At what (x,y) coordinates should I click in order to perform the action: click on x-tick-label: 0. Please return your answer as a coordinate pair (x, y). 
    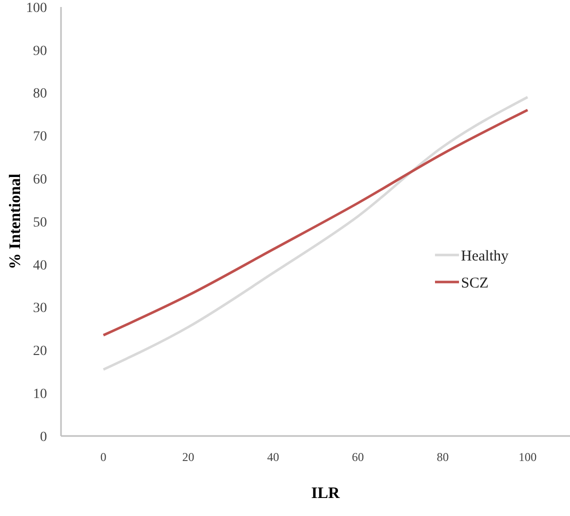
    Looking at the image, I should click on (103, 457).